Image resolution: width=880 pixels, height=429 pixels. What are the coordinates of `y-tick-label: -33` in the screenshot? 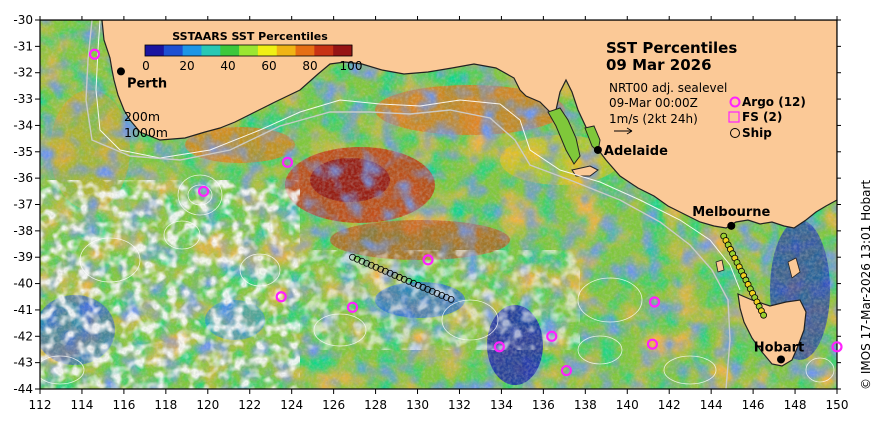 It's located at (23, 99).